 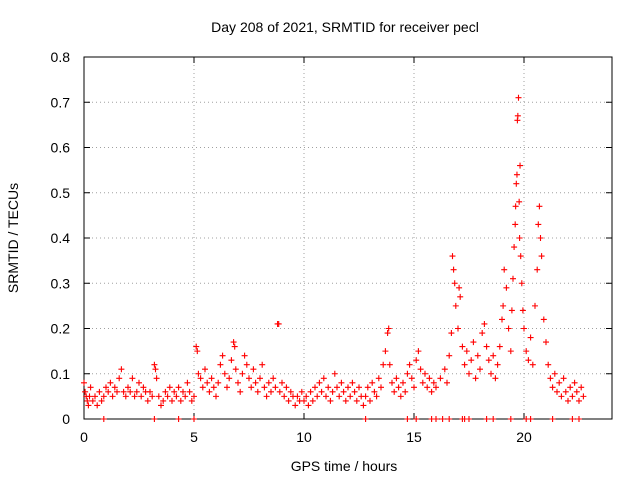 What do you see at coordinates (61, 329) in the screenshot?
I see `y-tick-label: 0.2` at bounding box center [61, 329].